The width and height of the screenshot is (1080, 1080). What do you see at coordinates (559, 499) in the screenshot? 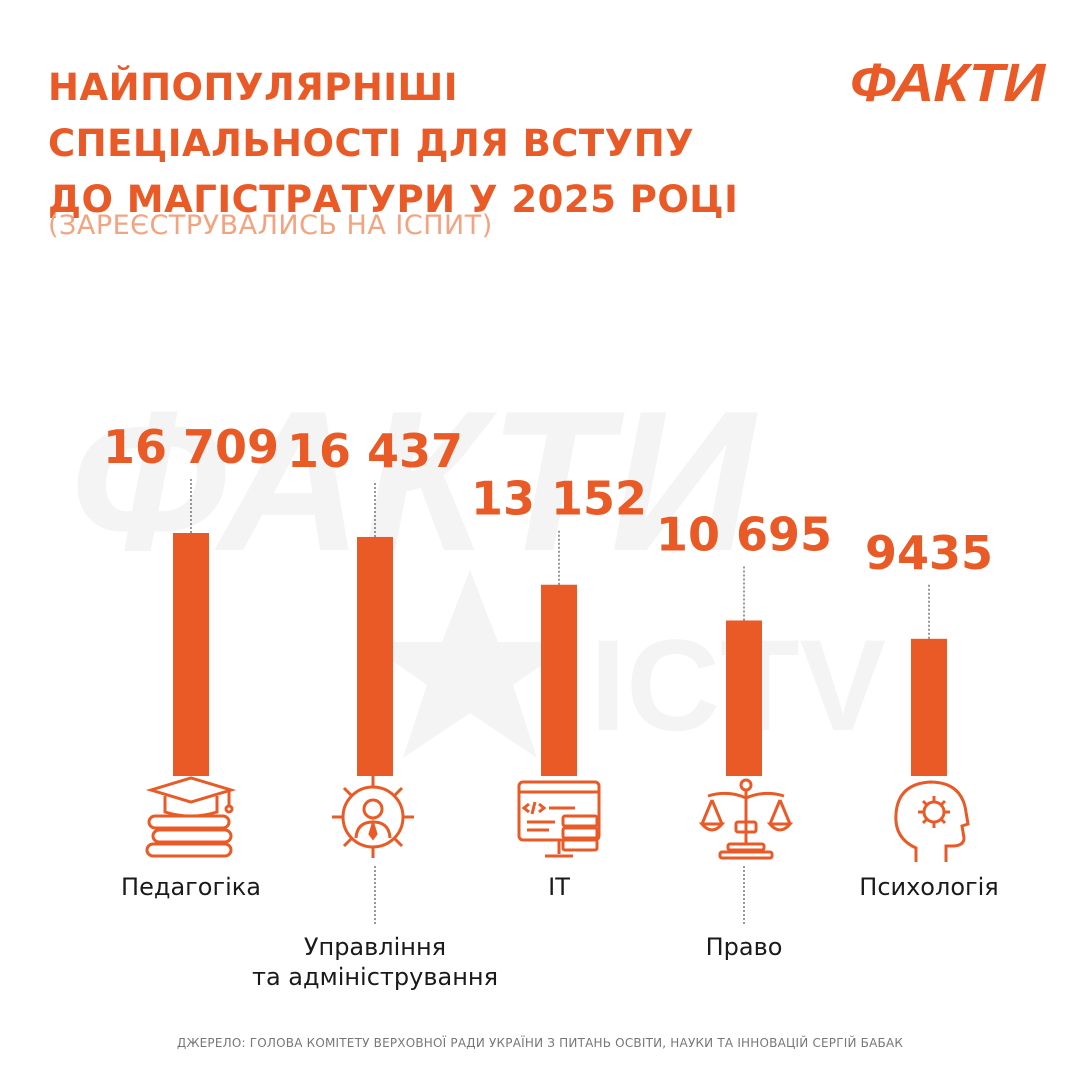
I see `value-label-3: 13 152` at bounding box center [559, 499].